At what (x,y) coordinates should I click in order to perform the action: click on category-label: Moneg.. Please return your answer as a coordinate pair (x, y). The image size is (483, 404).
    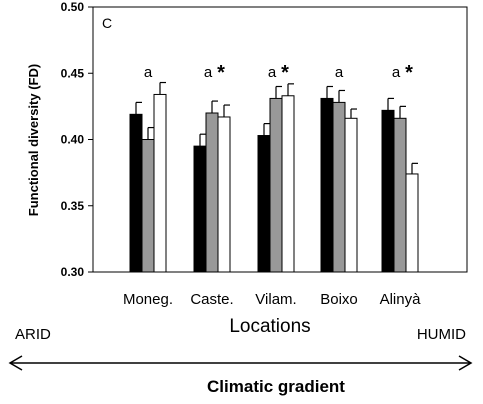
    Looking at the image, I should click on (148, 299).